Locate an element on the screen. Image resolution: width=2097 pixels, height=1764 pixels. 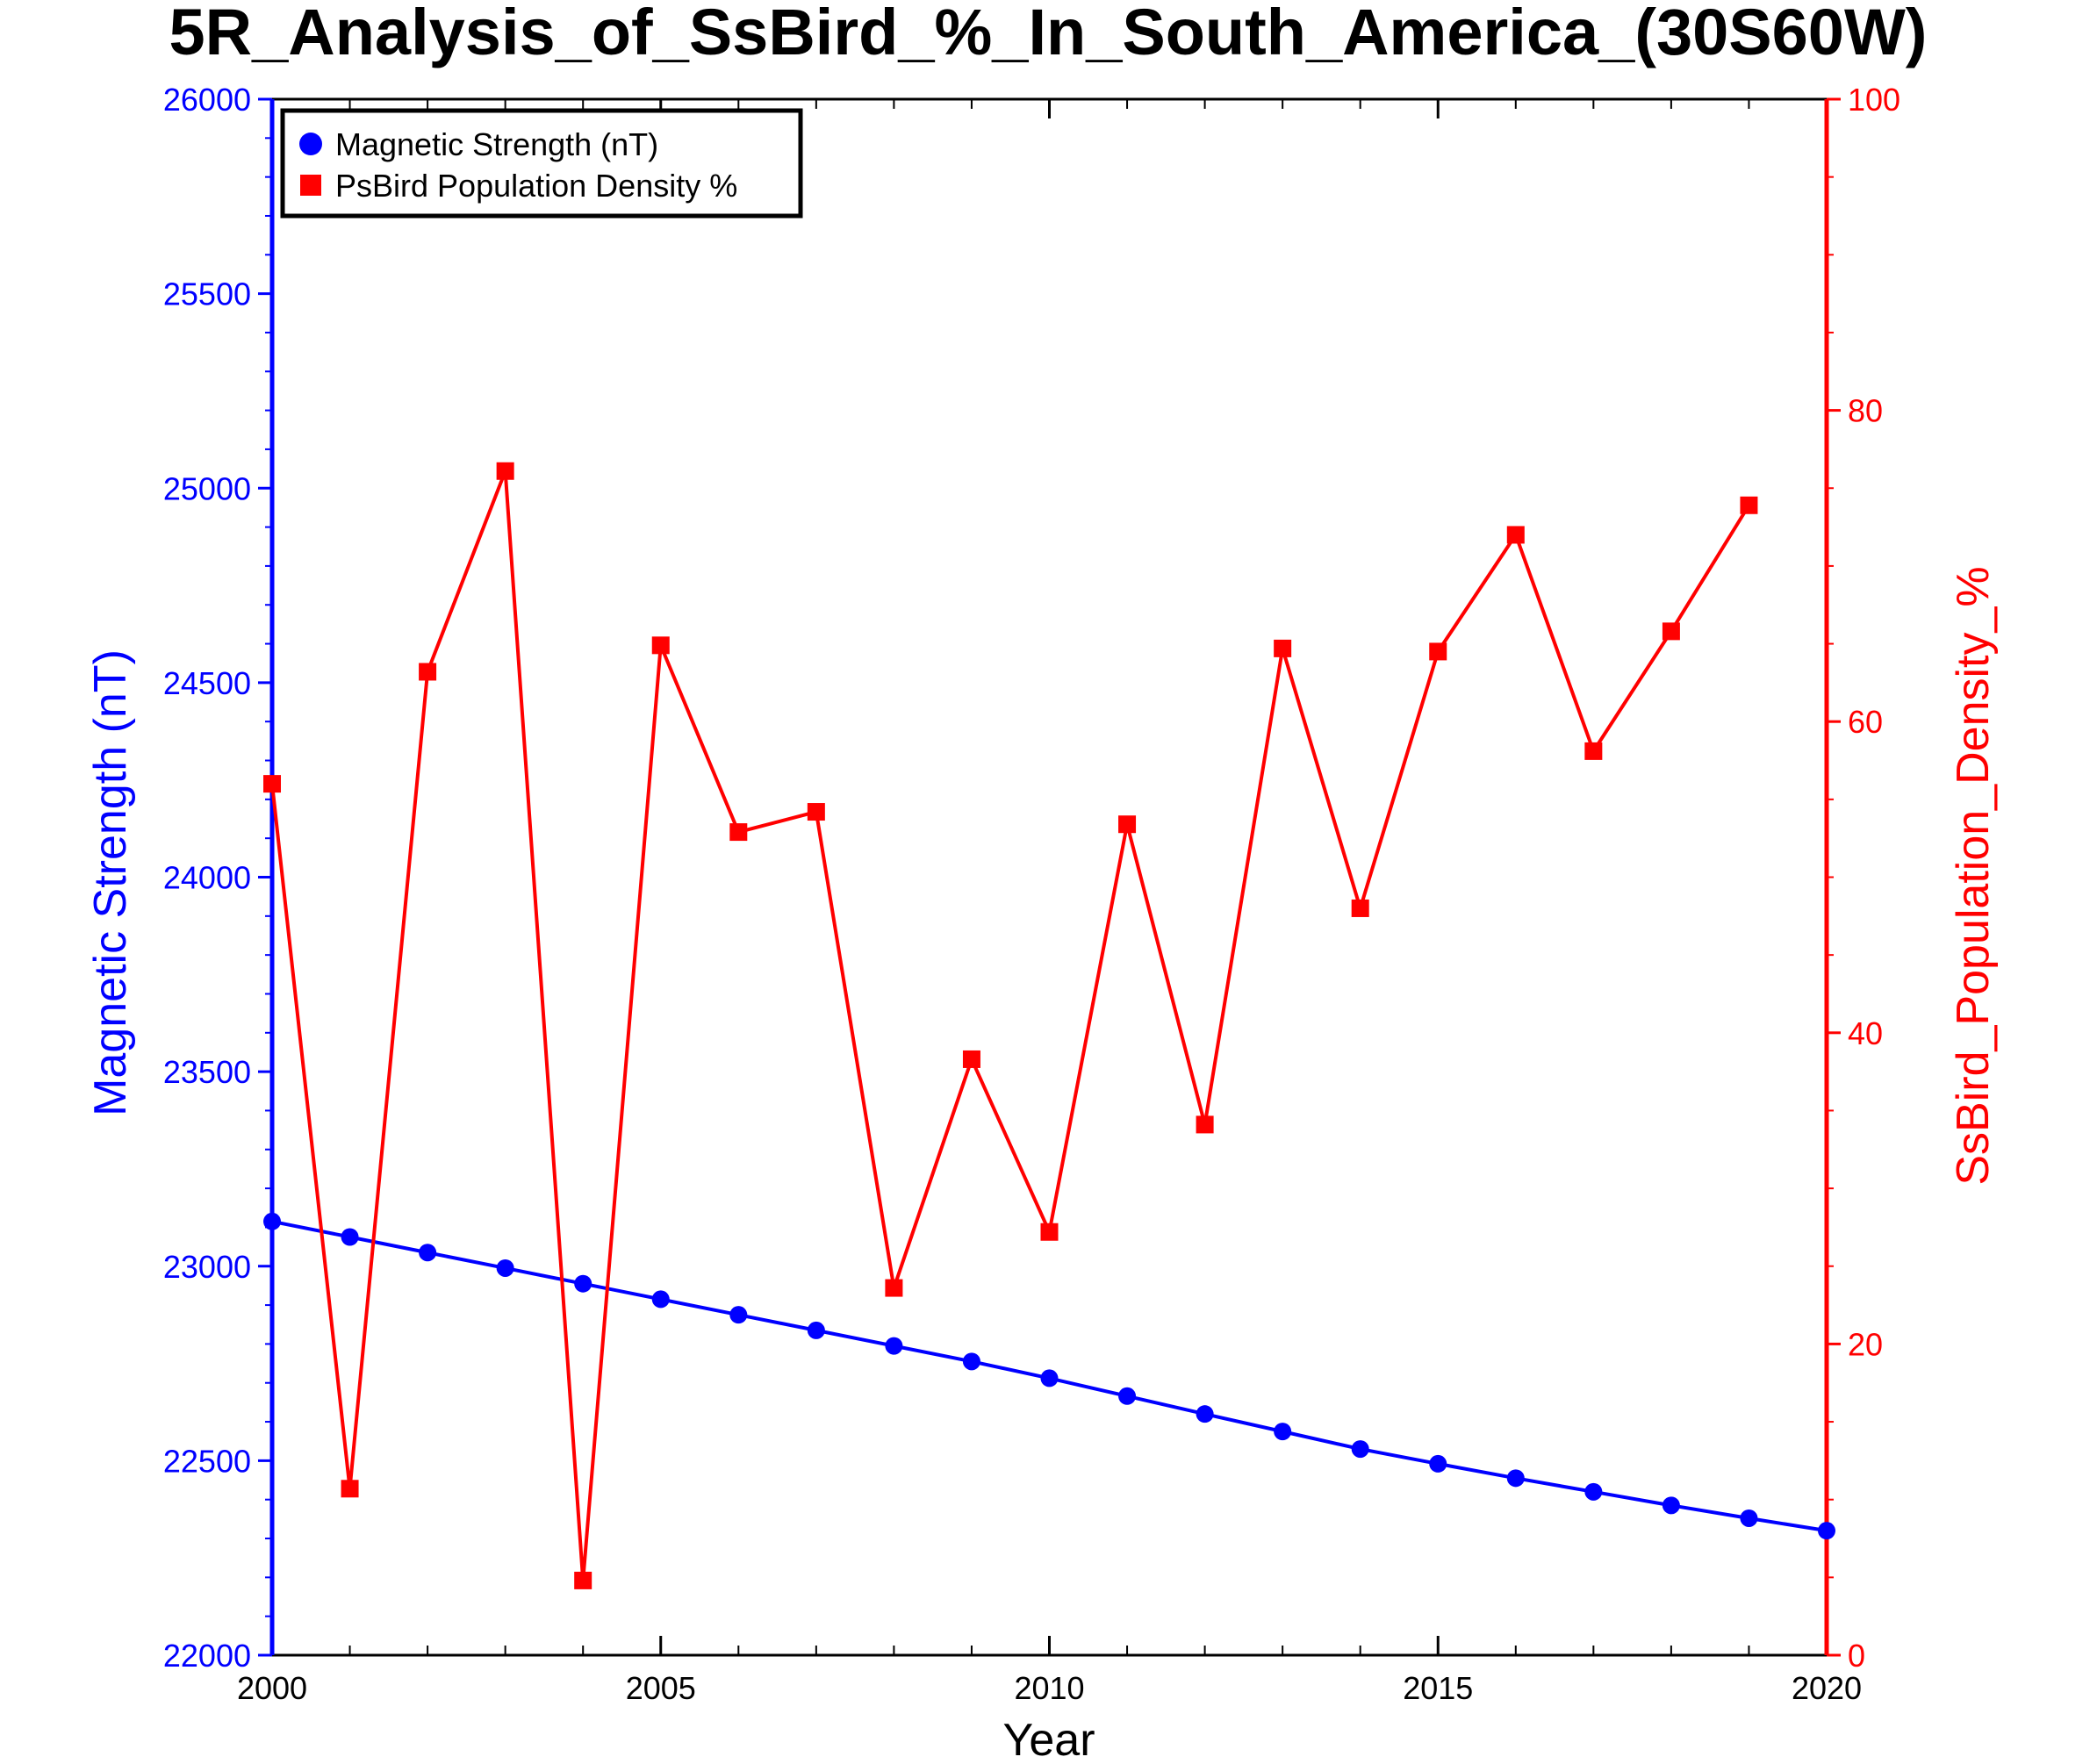
x-axis-title: Year is located at coordinates (1048, 1739).